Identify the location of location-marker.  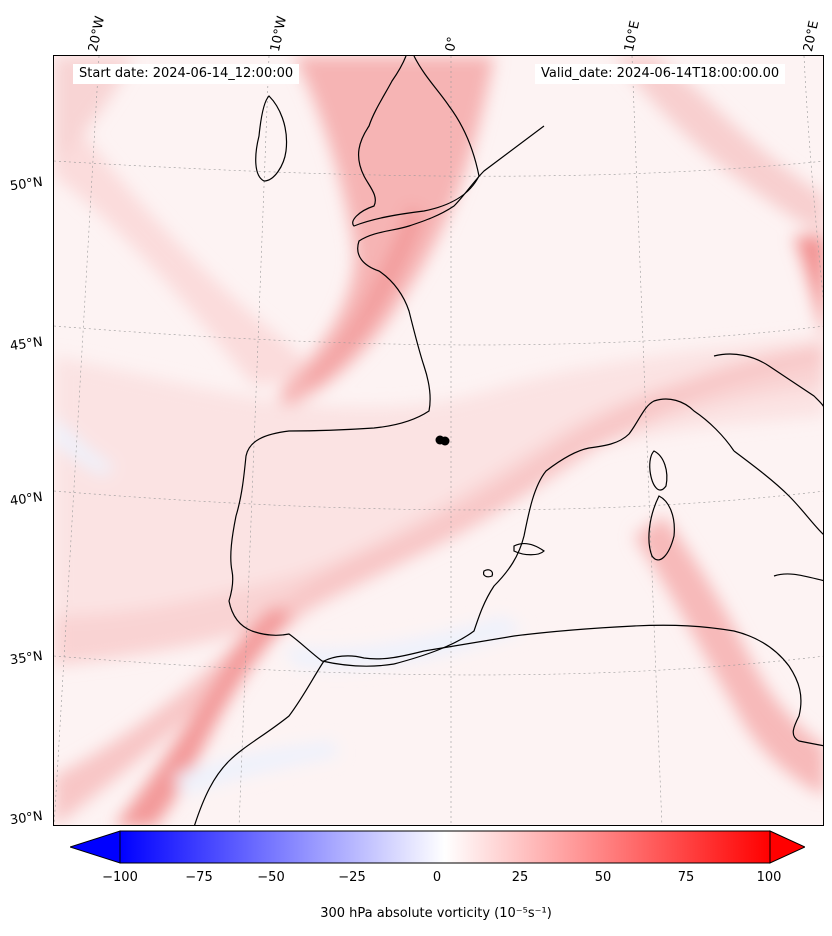
(442, 440).